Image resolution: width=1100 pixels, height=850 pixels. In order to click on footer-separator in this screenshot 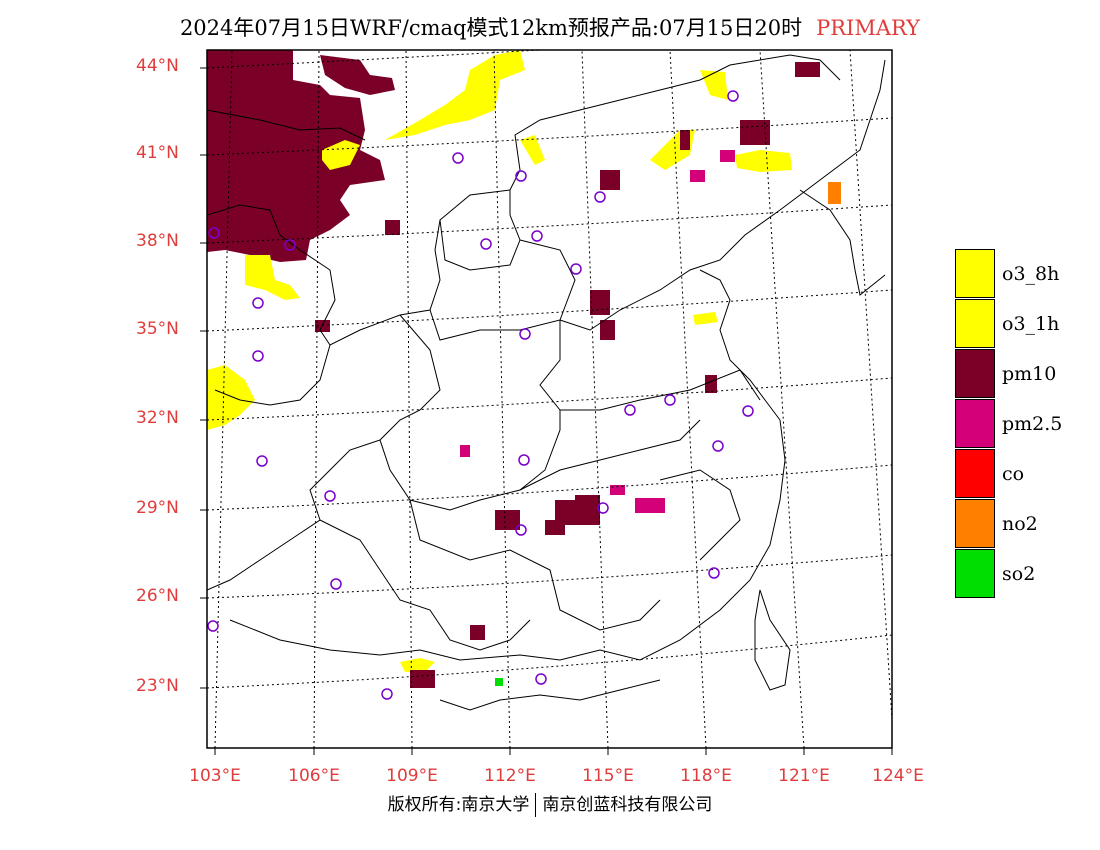, I will do `click(536, 805)`.